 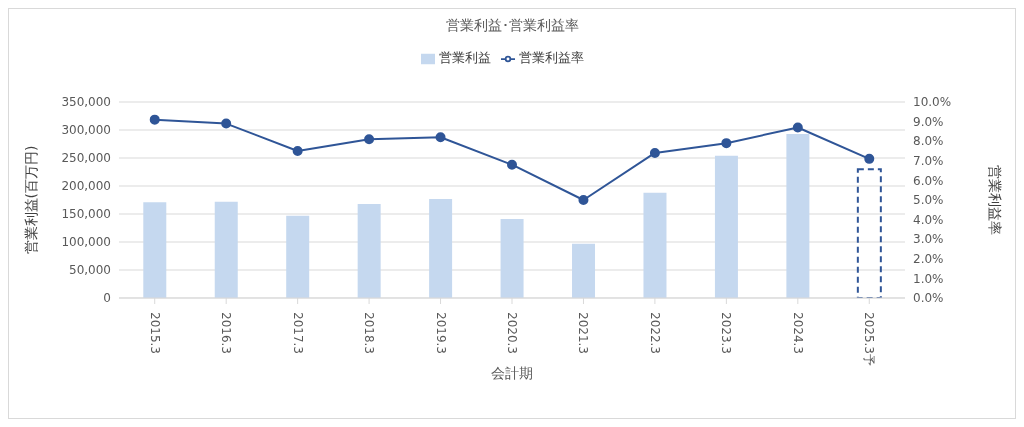 What do you see at coordinates (928, 298) in the screenshot?
I see `y2-tick-label: 0.0%` at bounding box center [928, 298].